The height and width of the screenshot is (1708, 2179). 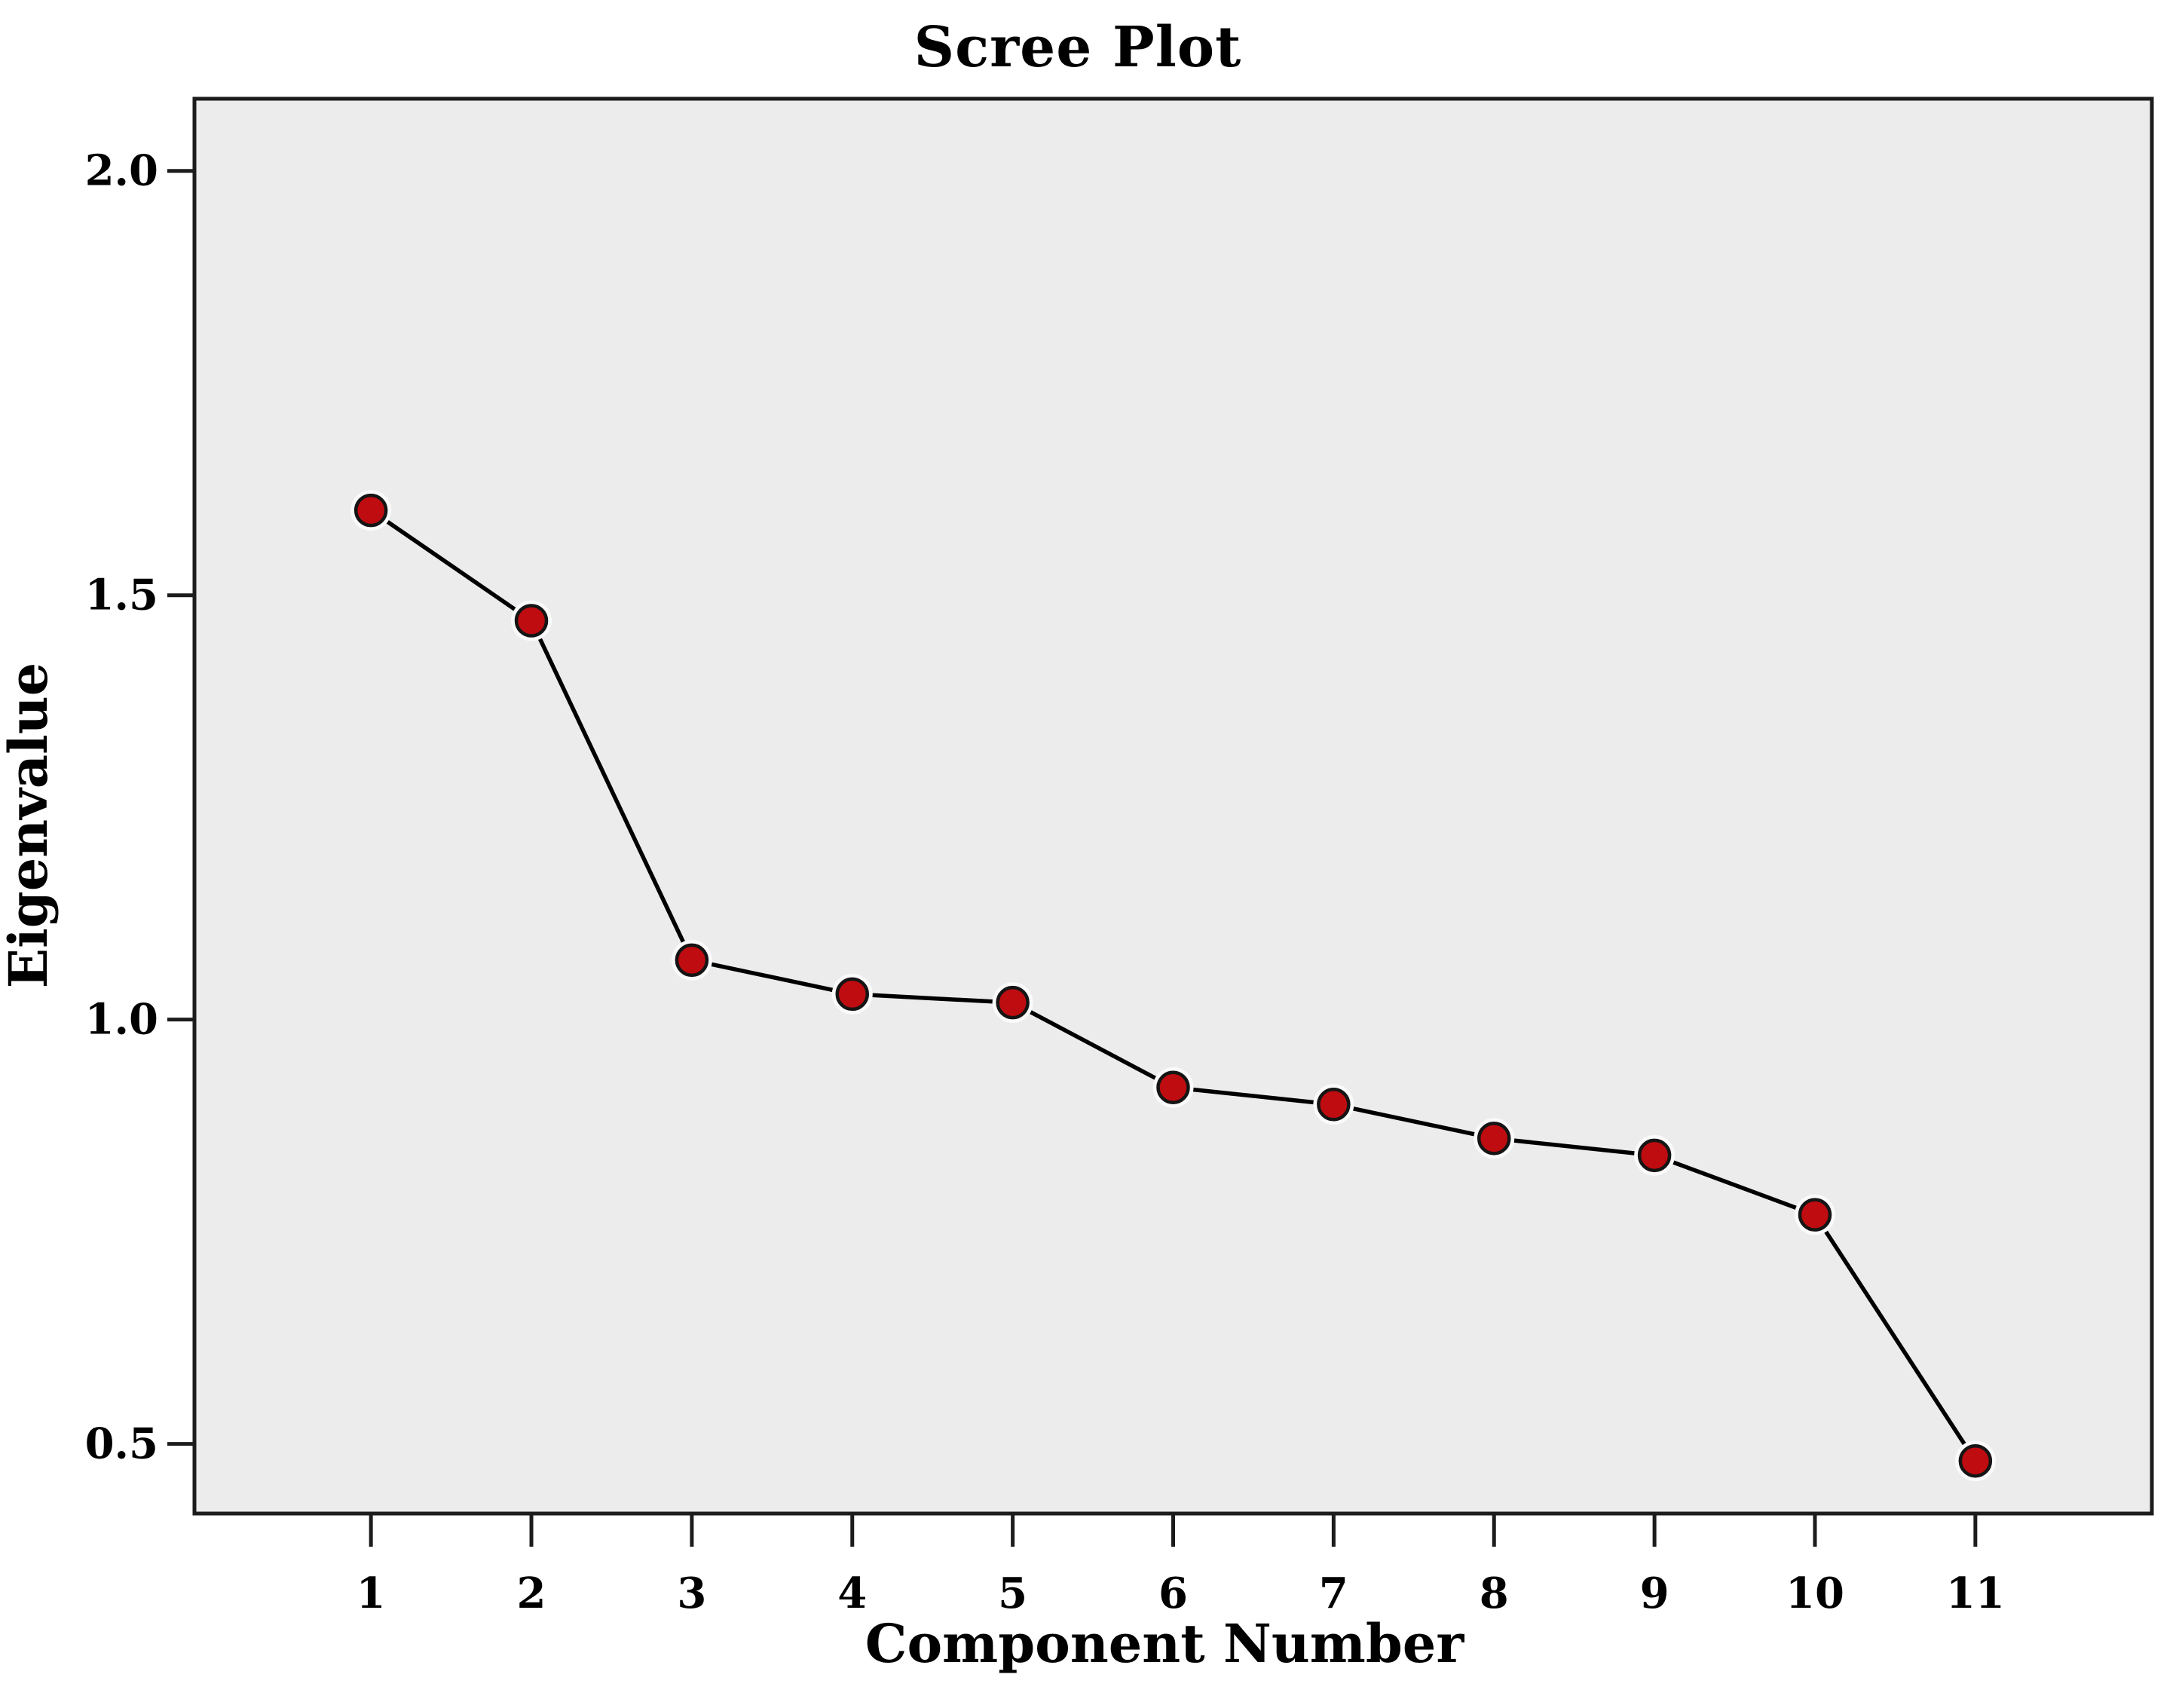 What do you see at coordinates (531, 1594) in the screenshot?
I see `x-tick-label: 2` at bounding box center [531, 1594].